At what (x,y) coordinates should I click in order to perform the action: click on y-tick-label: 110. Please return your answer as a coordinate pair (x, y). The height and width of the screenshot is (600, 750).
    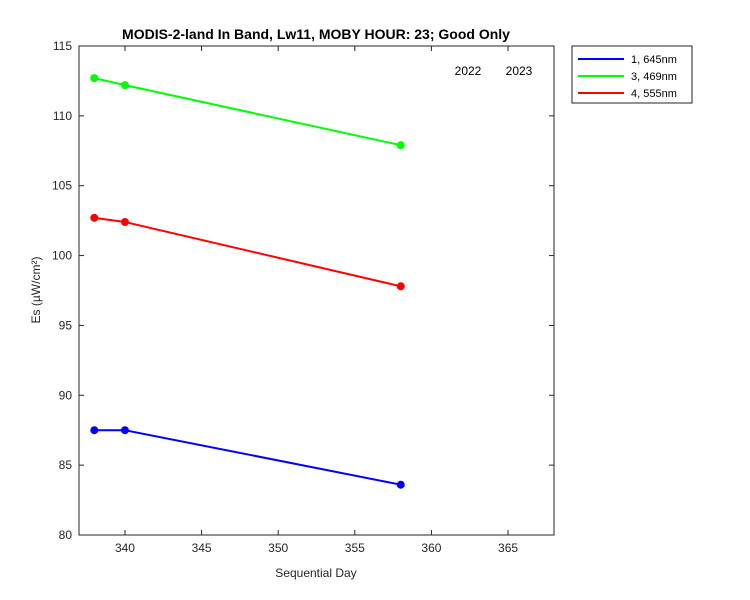
    Looking at the image, I should click on (62, 116).